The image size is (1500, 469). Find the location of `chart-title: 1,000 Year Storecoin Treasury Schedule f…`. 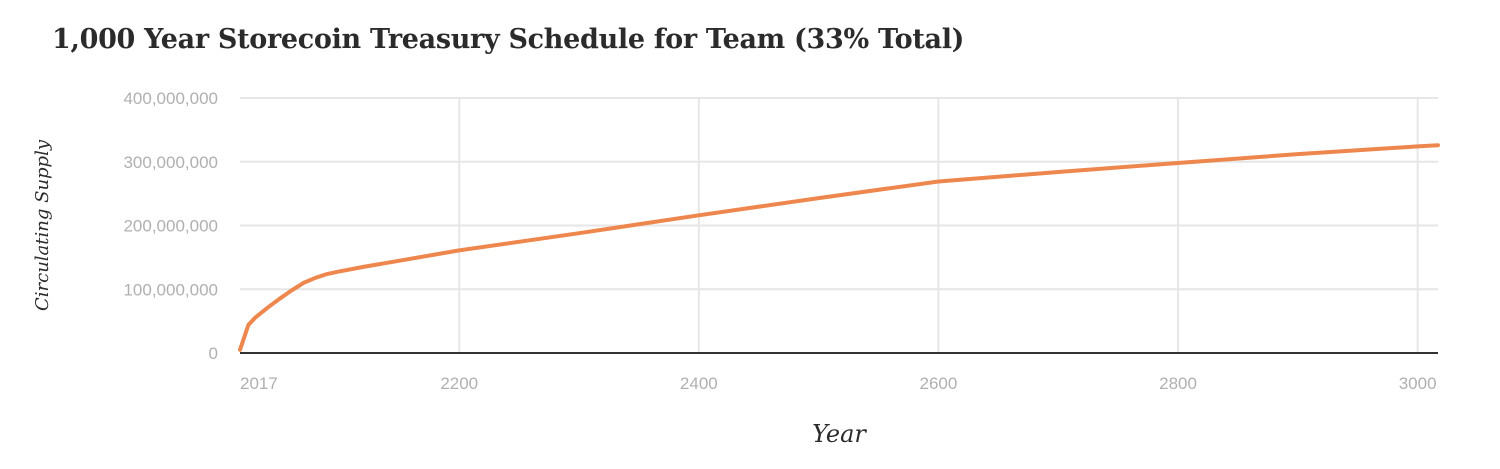

chart-title: 1,000 Year Storecoin Treasury Schedule f… is located at coordinates (508, 39).